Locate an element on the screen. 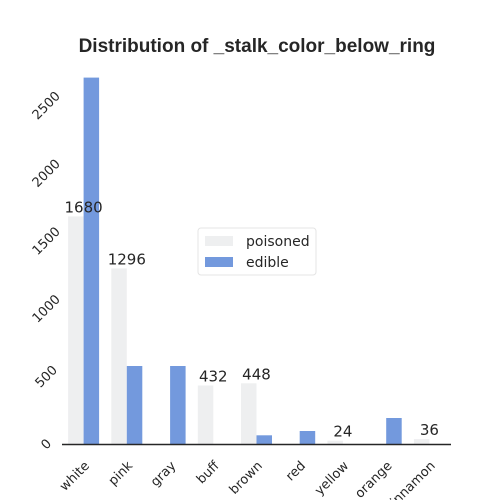  bar-edible-white is located at coordinates (91, 260).